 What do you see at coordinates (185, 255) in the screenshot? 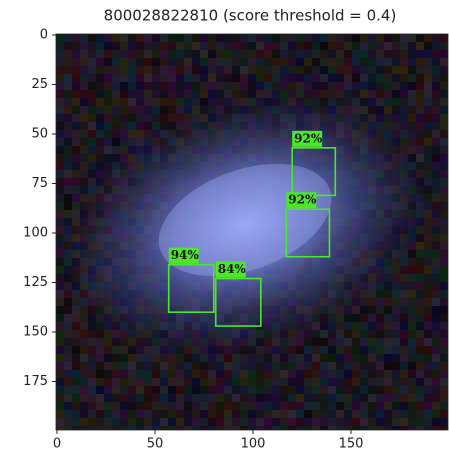
I see `score-label: 94%` at bounding box center [185, 255].